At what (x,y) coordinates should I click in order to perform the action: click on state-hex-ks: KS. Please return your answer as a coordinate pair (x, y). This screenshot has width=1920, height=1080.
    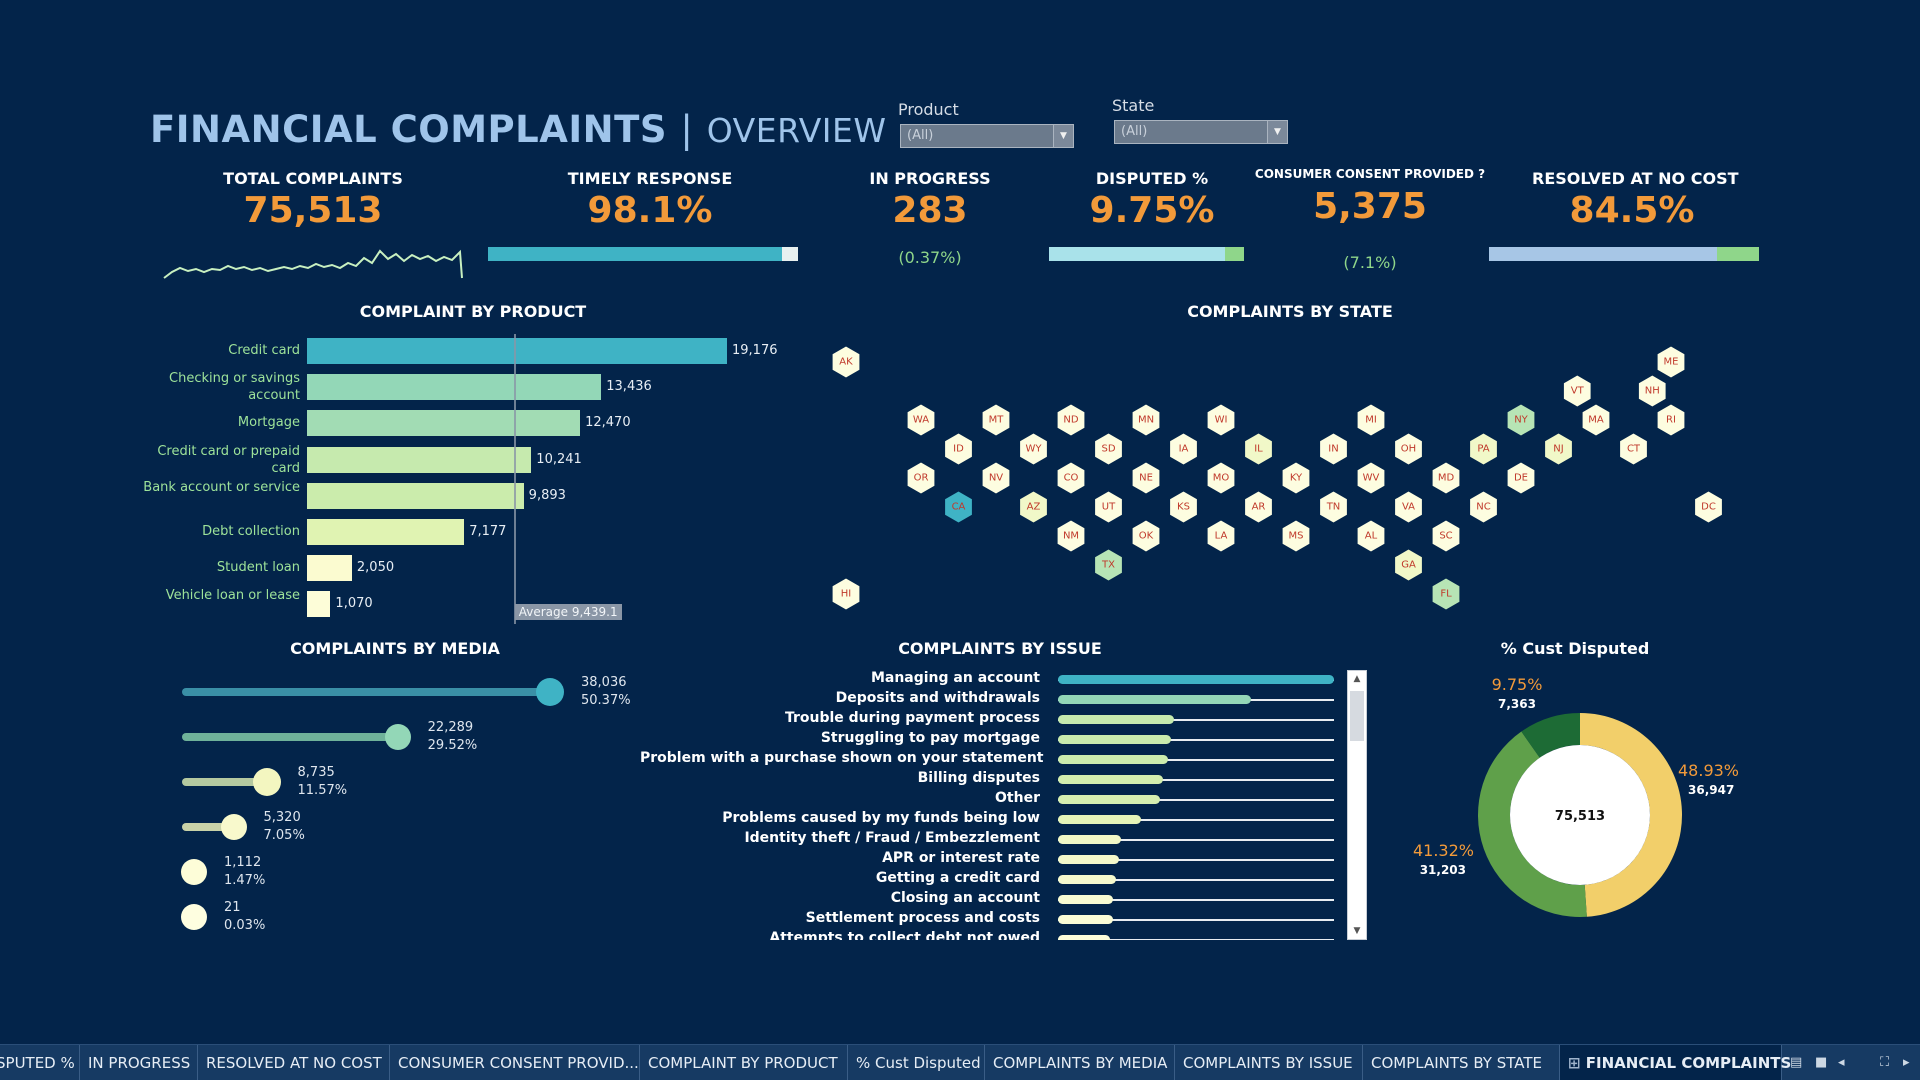
    Looking at the image, I should click on (1183, 507).